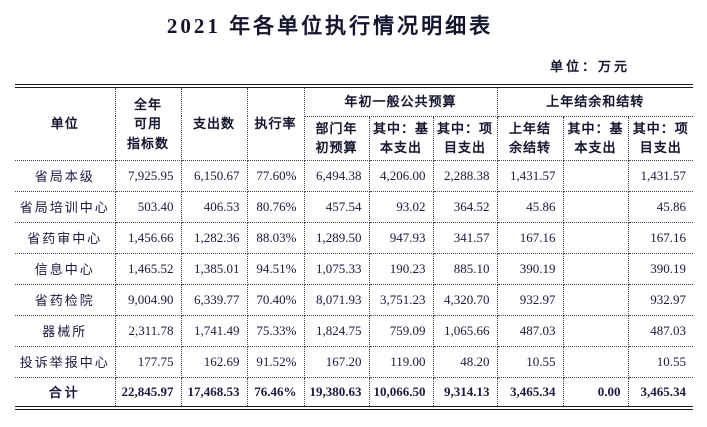  I want to click on unit-name-cell: 省药审中心, so click(65, 237).